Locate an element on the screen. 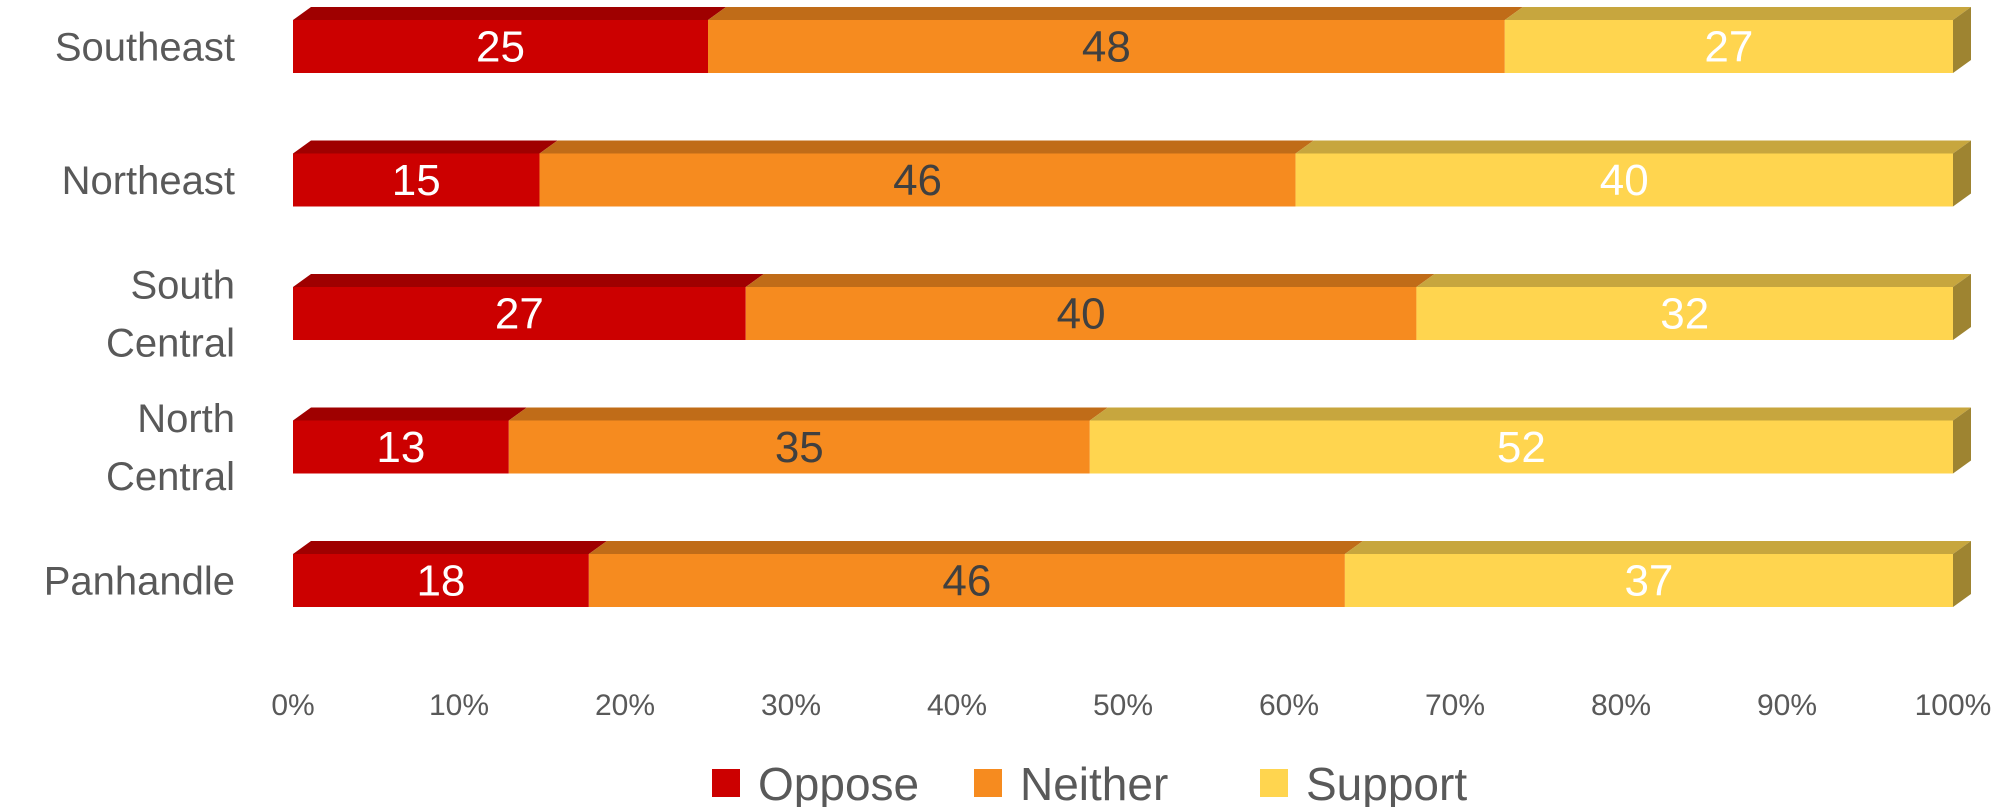  legend-item-support: Support is located at coordinates (1363, 782).